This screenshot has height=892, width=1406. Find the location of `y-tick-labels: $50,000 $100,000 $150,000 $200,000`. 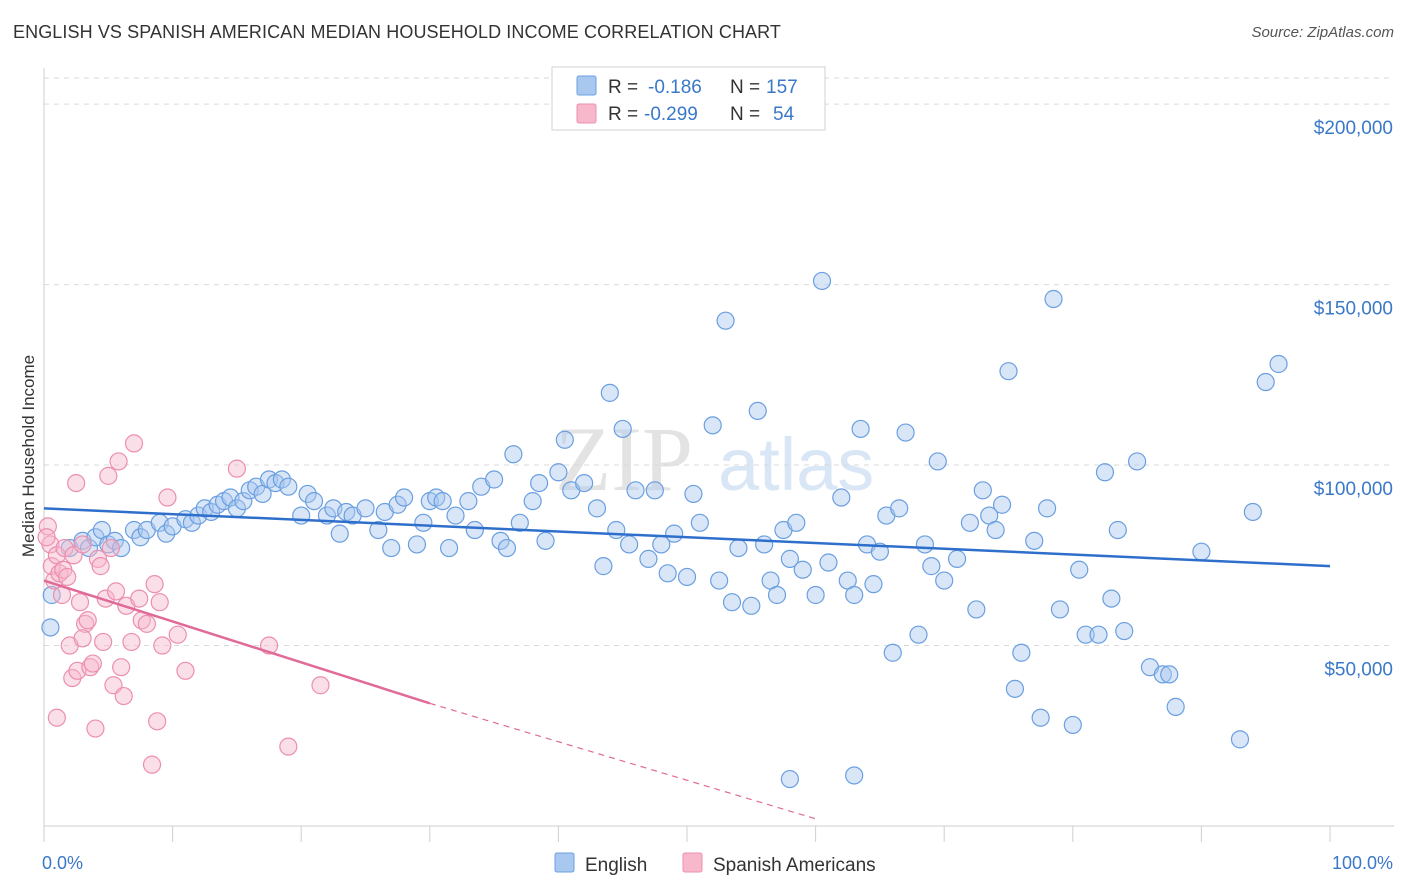

y-tick-labels: $50,000 $100,000 $150,000 $200,000 is located at coordinates (1353, 399).